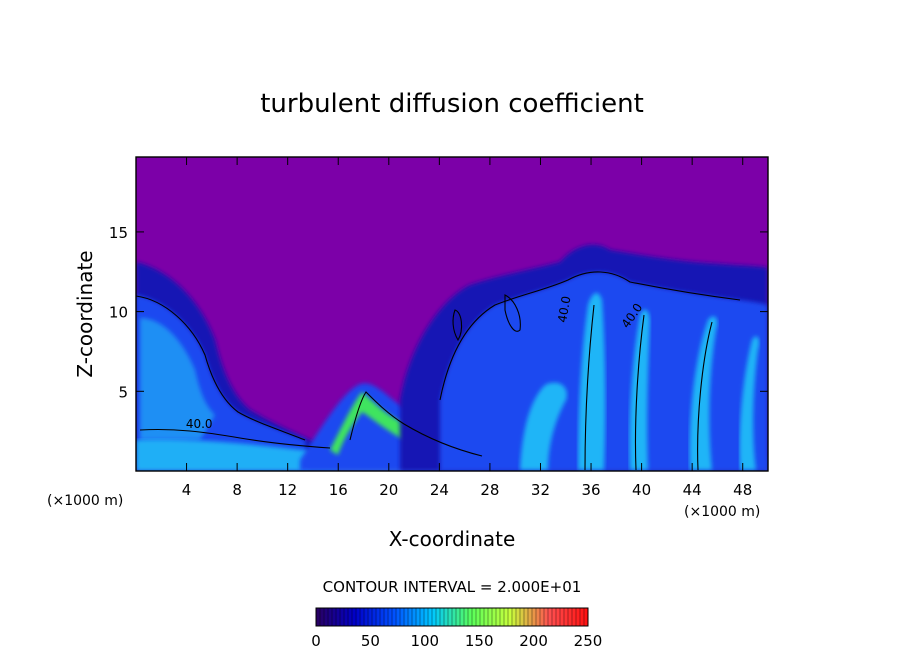  Describe the element at coordinates (118, 313) in the screenshot. I see `y-tick-label: 10` at that location.